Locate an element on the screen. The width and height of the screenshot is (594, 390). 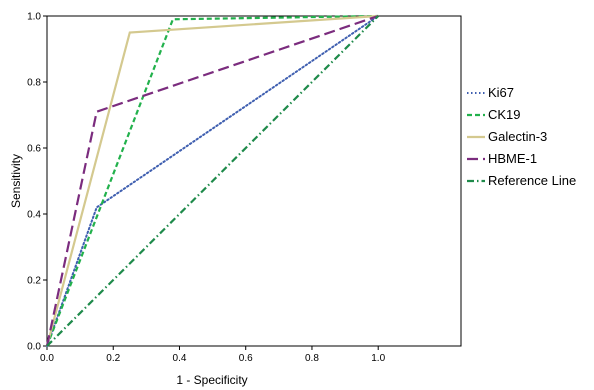
legend-label: CK19 is located at coordinates (504, 114).